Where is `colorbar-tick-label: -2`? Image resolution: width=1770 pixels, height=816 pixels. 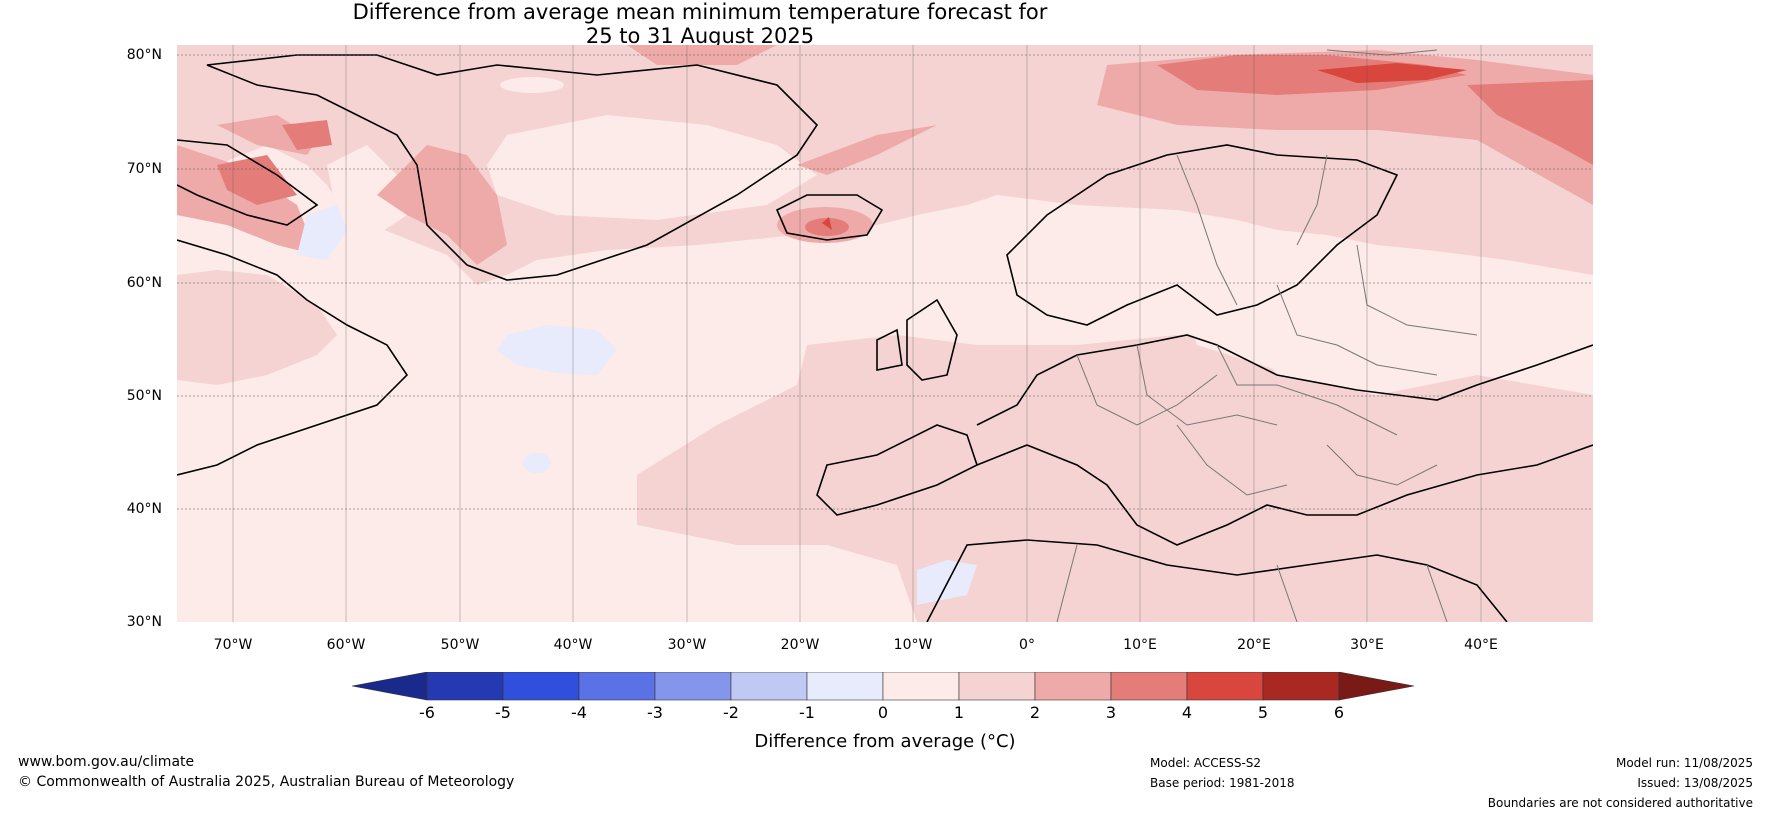 colorbar-tick-label: -2 is located at coordinates (731, 712).